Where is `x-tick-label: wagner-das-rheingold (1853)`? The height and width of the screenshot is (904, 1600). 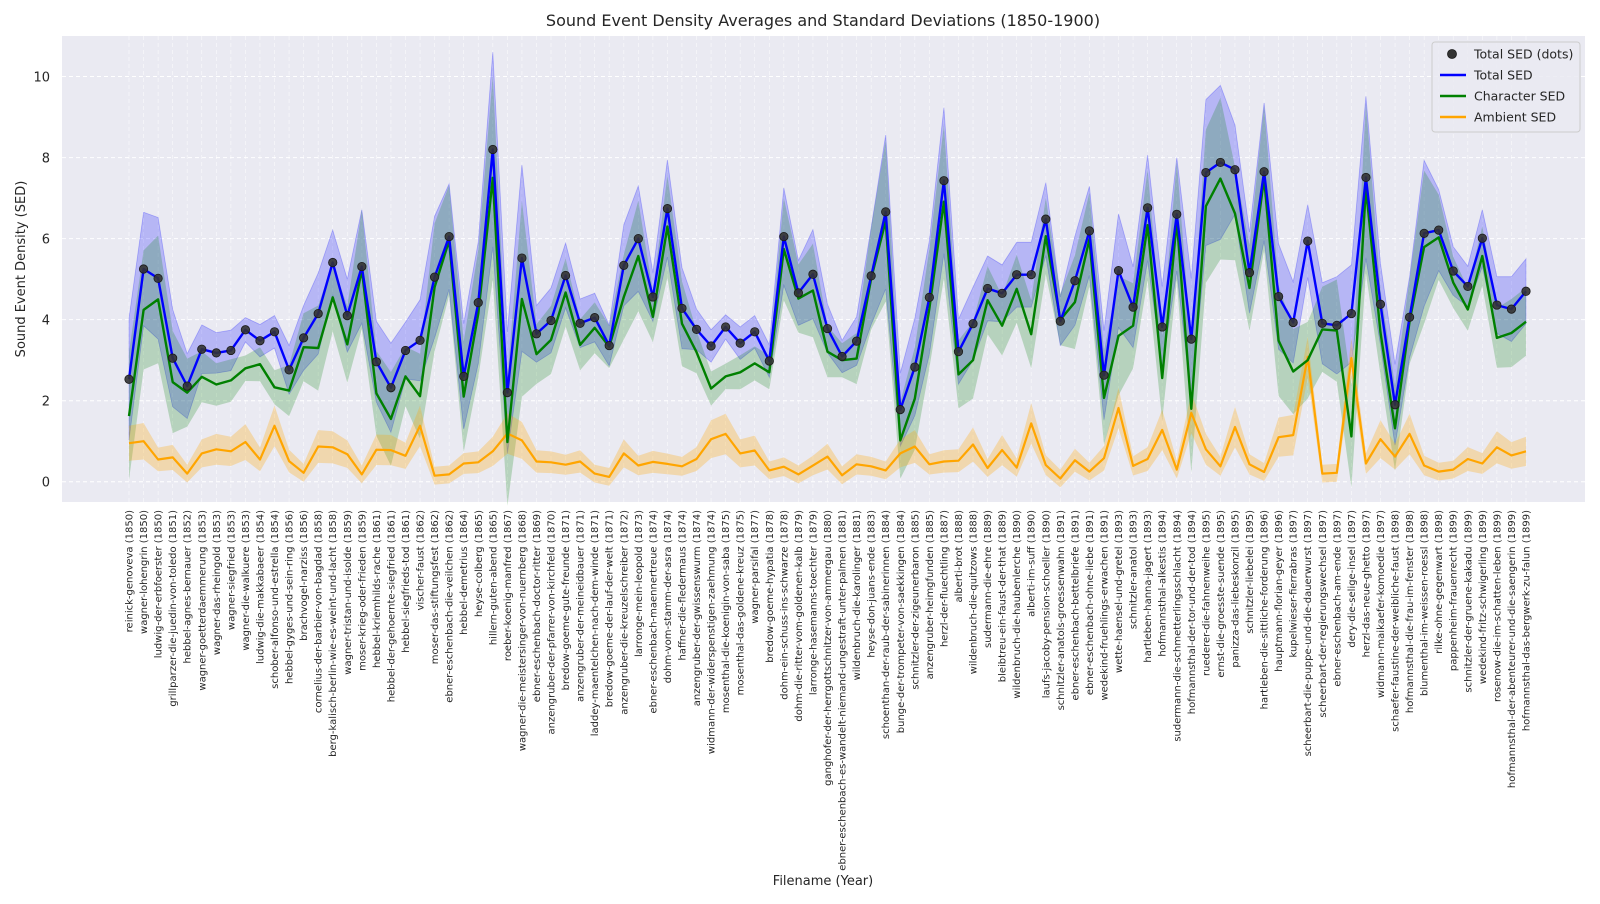
x-tick-label: wagner-das-rheingold (1853) is located at coordinates (217, 582).